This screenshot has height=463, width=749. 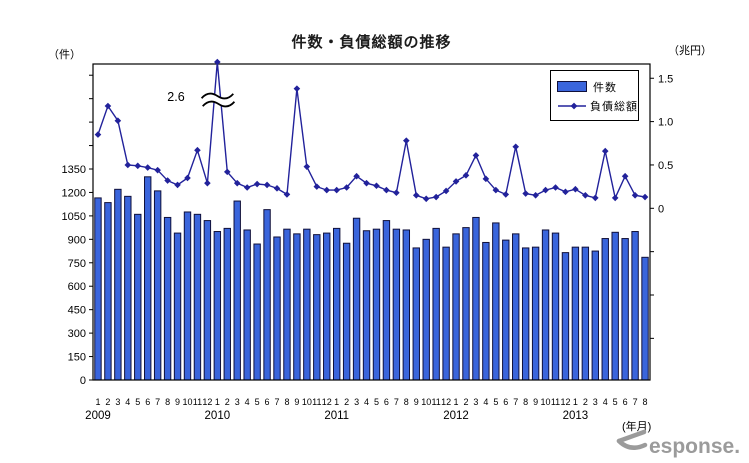 I want to click on left-tick-label: 1050, so click(x=74, y=217).